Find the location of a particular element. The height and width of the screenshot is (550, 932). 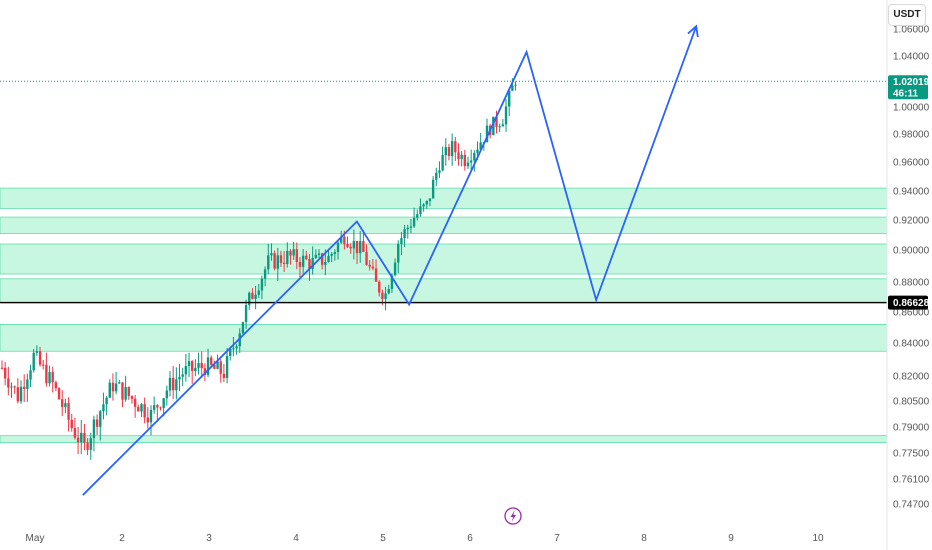

y-tick-label: 0.86000 is located at coordinates (911, 313).